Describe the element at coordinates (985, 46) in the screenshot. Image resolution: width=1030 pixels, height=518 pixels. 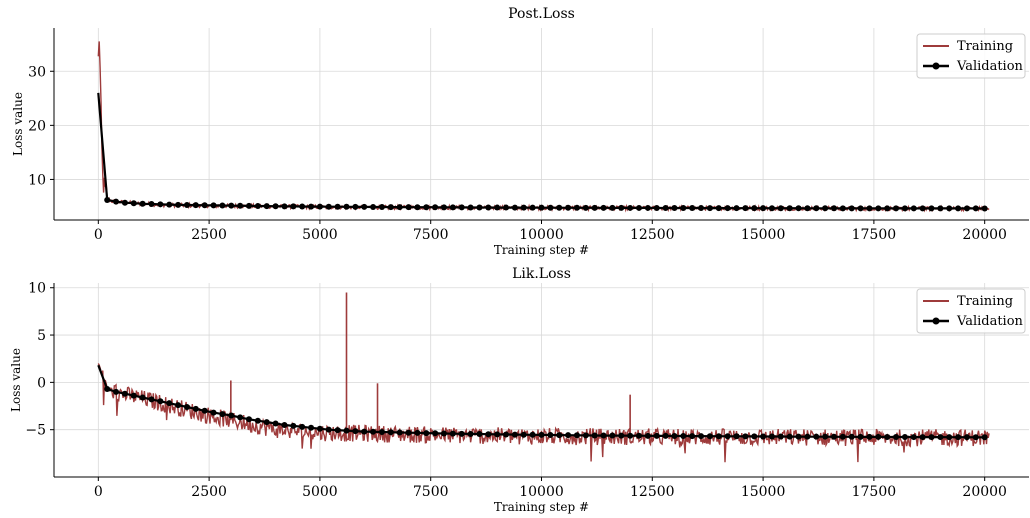
I see `legend-training-label: Training` at that location.